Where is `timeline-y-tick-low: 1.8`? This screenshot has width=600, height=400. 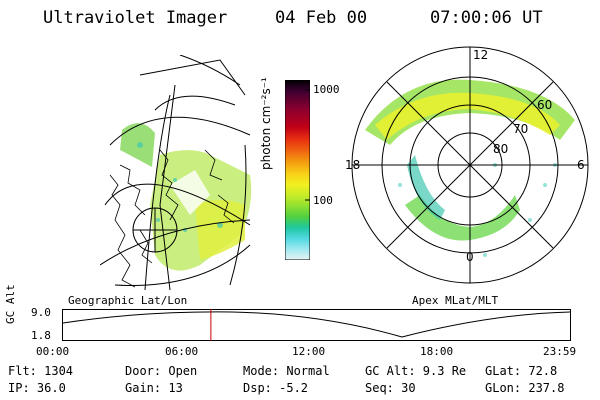
timeline-y-tick-low: 1.8 is located at coordinates (41, 335).